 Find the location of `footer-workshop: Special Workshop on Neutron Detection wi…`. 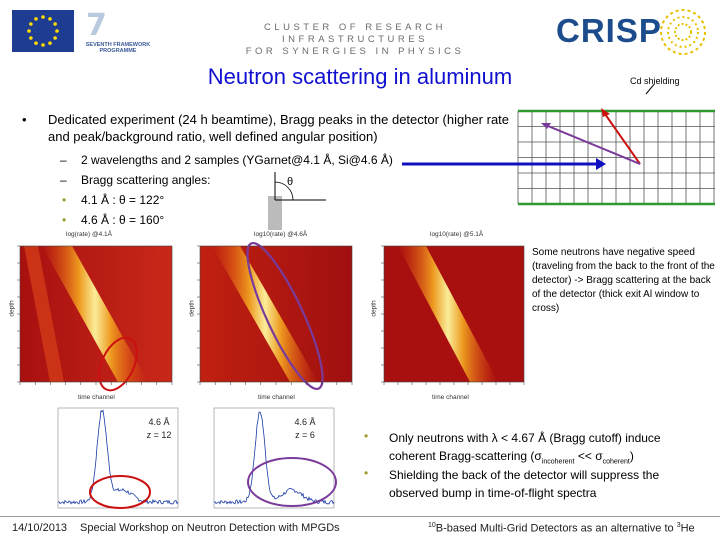

footer-workshop: Special Workshop on Neutron Detection wi… is located at coordinates (210, 528).